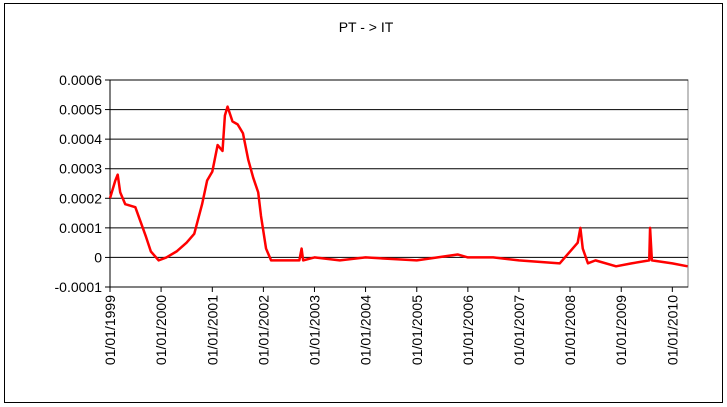 The height and width of the screenshot is (407, 727). Describe the element at coordinates (110, 330) in the screenshot. I see `x-tick-label: 01/01/1999` at that location.